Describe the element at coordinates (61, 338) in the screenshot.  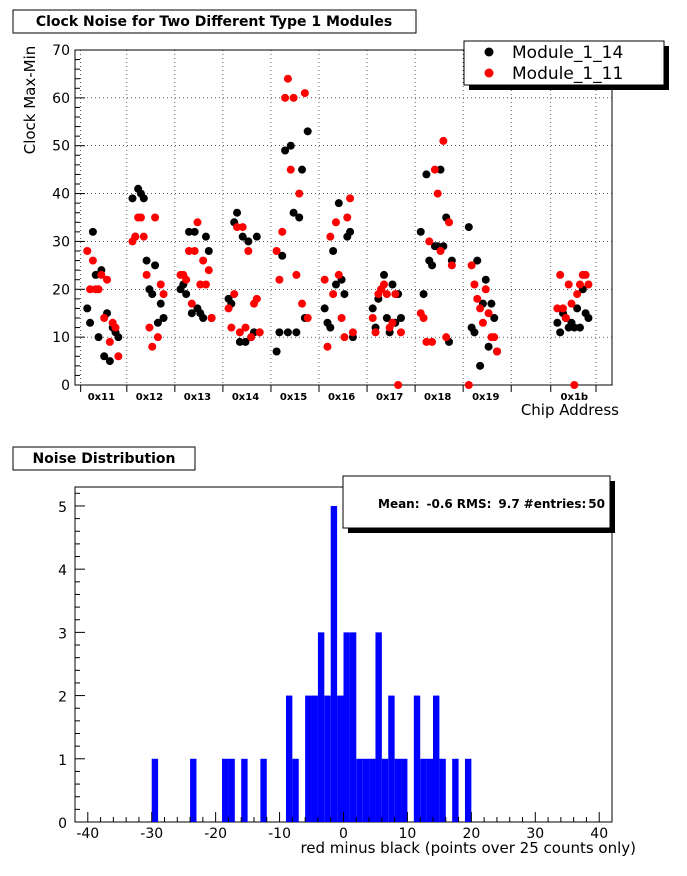
I see `top-y-tick-label: 10` at that location.